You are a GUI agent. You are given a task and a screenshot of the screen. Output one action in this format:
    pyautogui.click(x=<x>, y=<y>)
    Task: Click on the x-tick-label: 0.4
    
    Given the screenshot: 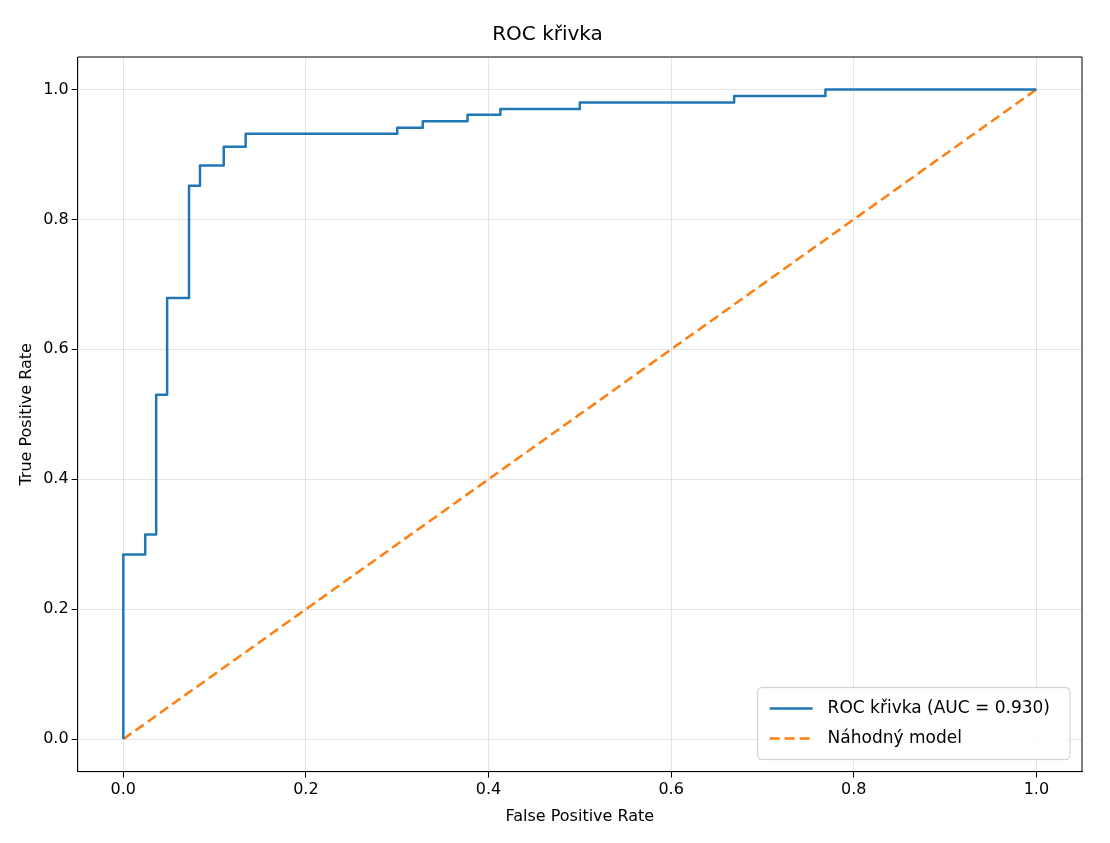 What is the action you would take?
    pyautogui.click(x=488, y=789)
    